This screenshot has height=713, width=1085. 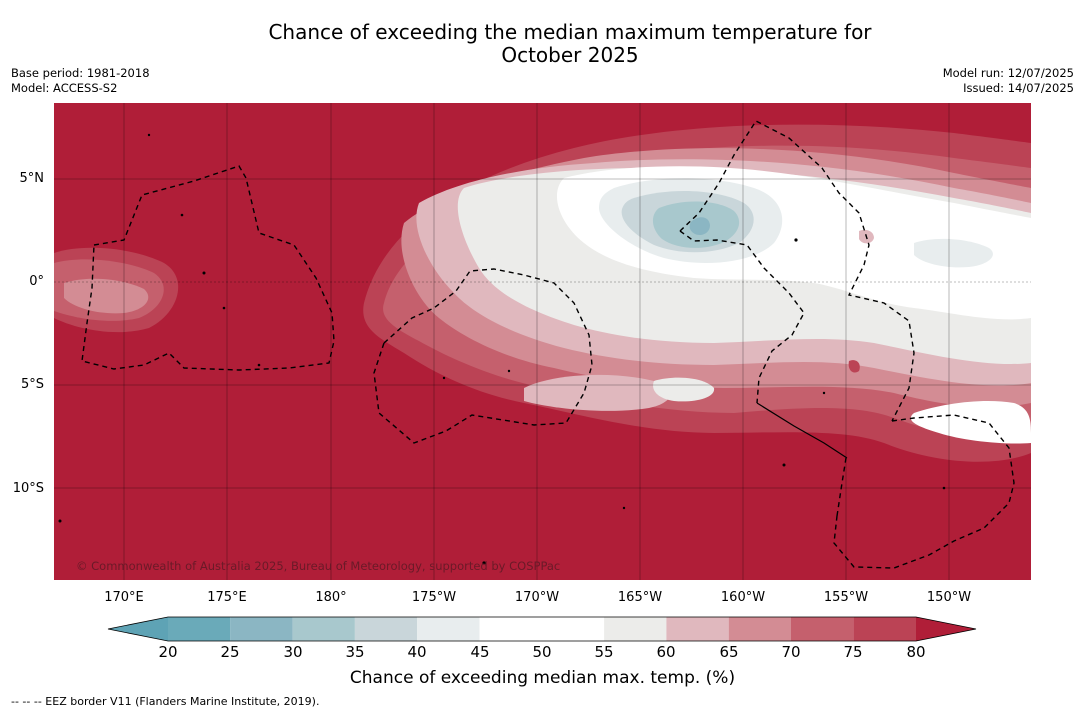 I want to click on colorbar, so click(x=542, y=630).